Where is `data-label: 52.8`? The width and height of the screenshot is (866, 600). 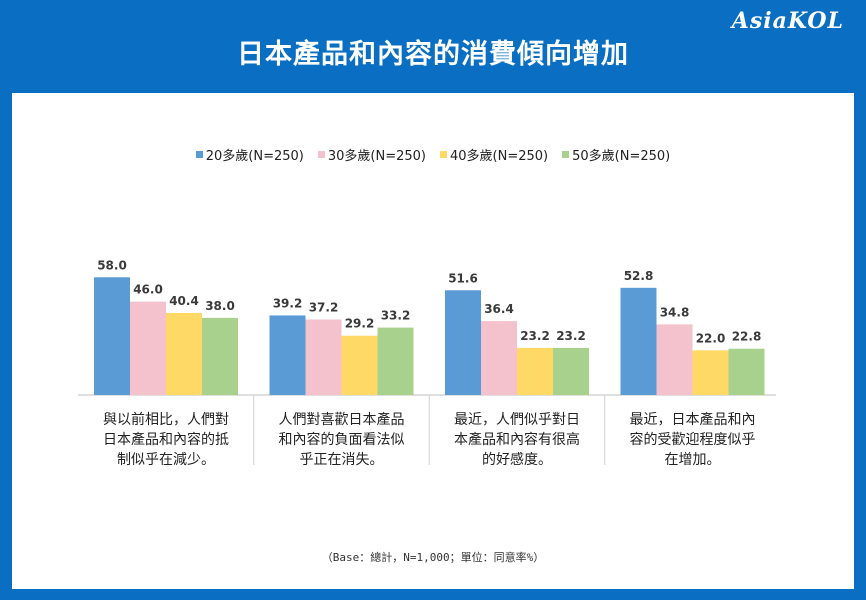 data-label: 52.8 is located at coordinates (639, 276).